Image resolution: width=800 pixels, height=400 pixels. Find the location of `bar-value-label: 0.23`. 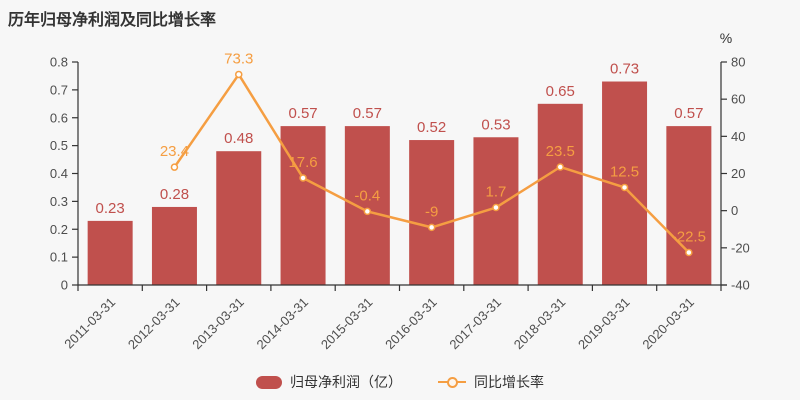

bar-value-label: 0.23 is located at coordinates (110, 208).